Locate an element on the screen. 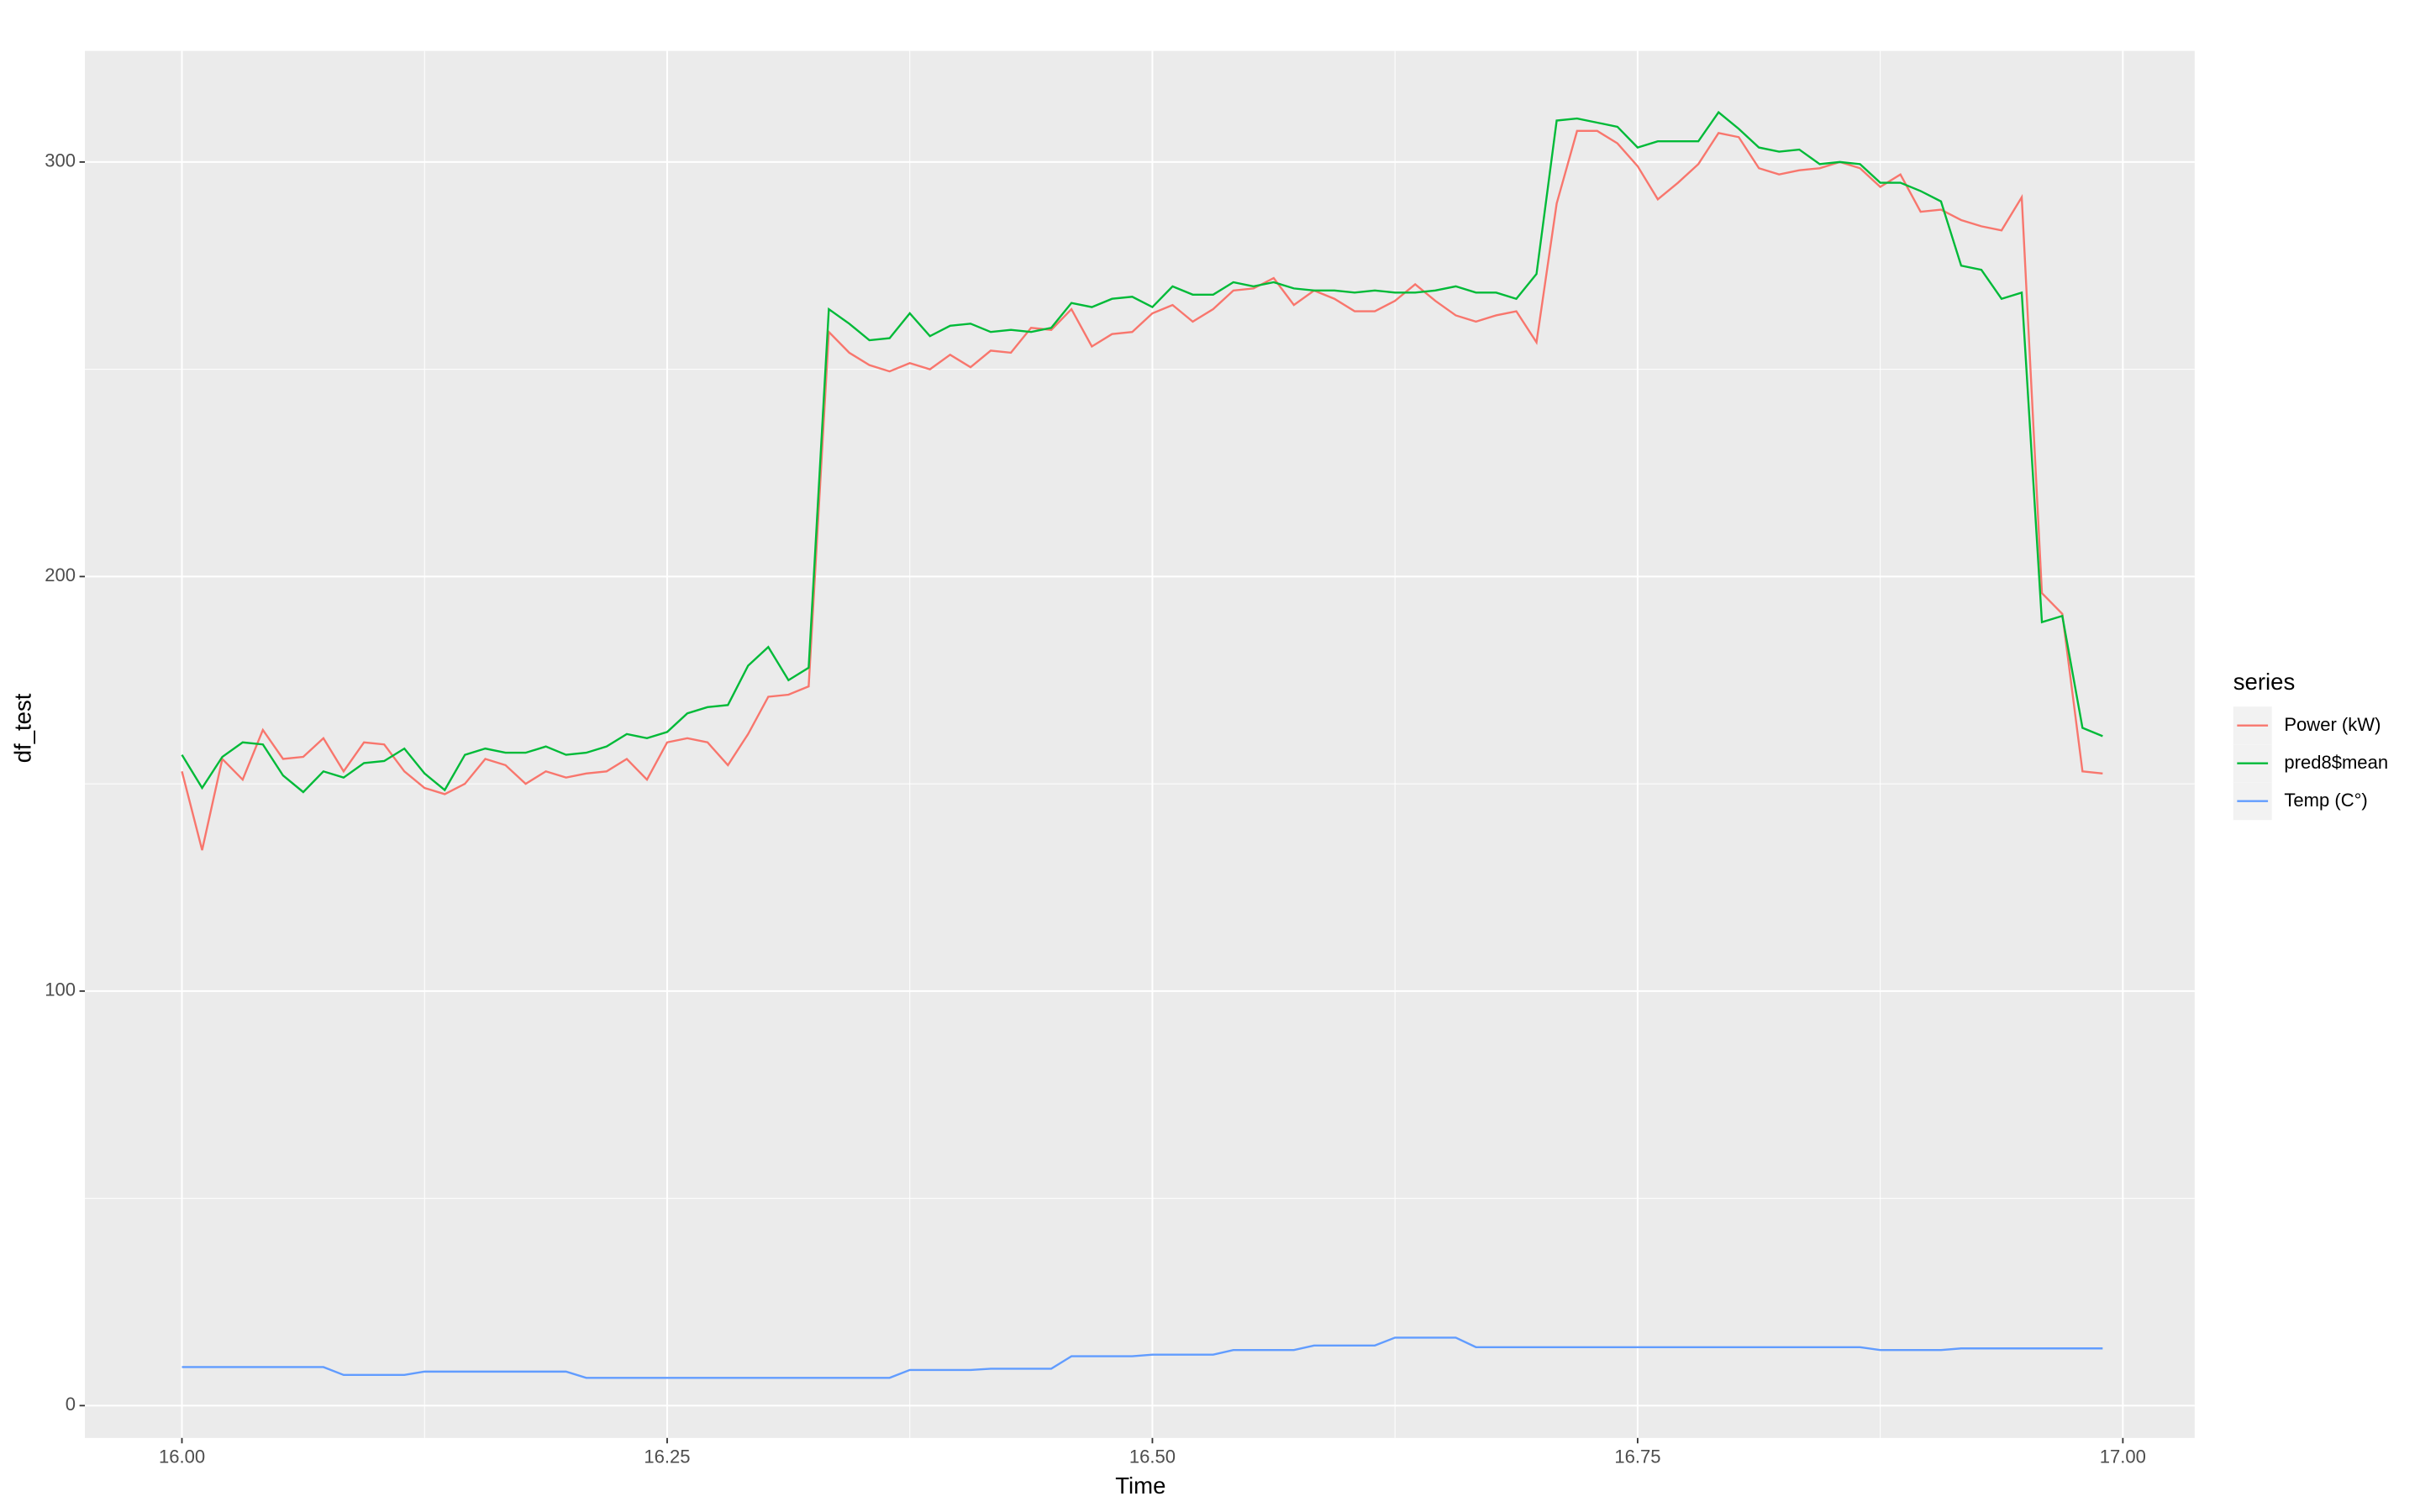  legend-label: Power (kW) is located at coordinates (2332, 724).